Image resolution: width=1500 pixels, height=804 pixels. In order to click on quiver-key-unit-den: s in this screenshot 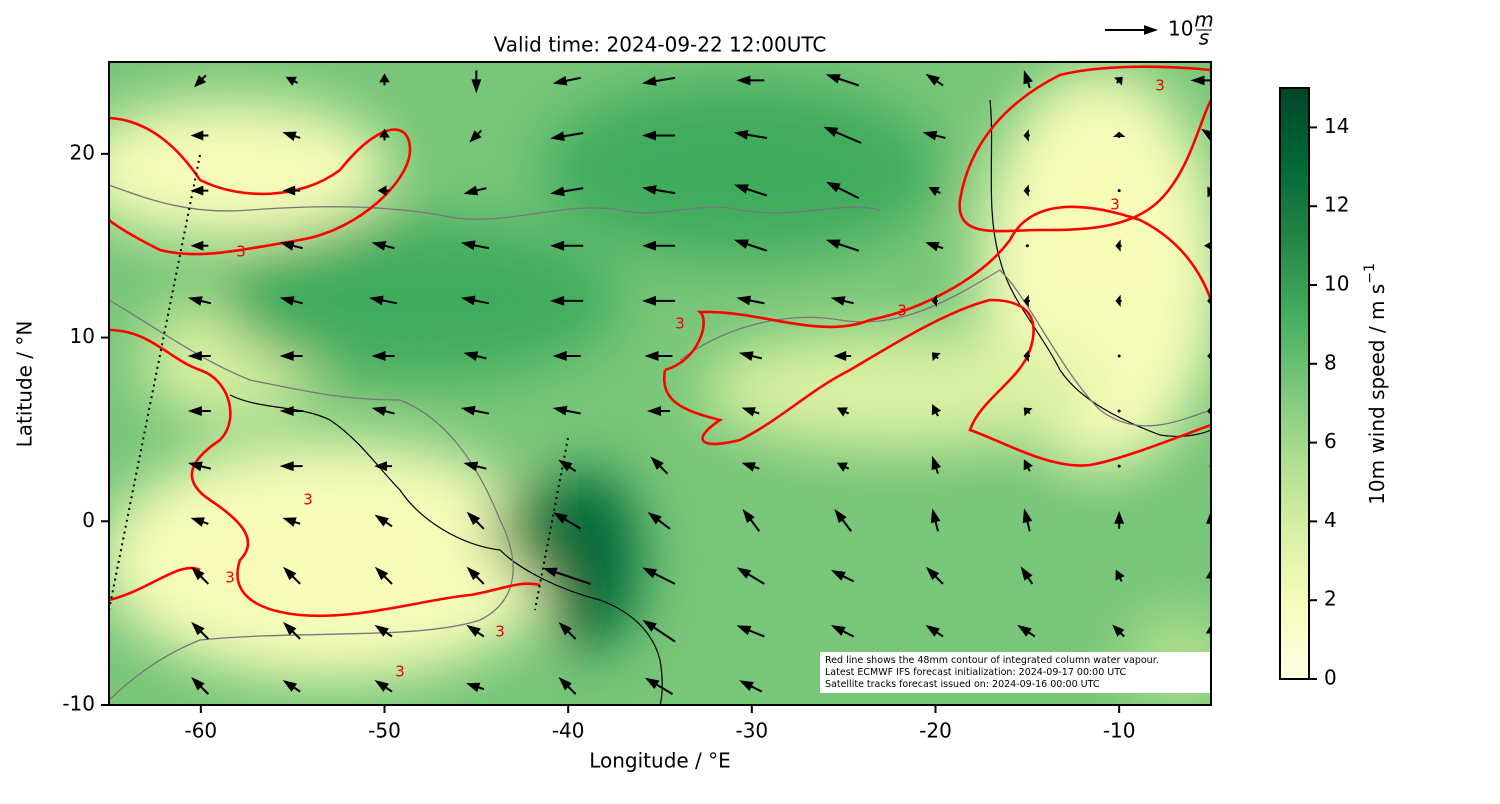, I will do `click(1204, 38)`.